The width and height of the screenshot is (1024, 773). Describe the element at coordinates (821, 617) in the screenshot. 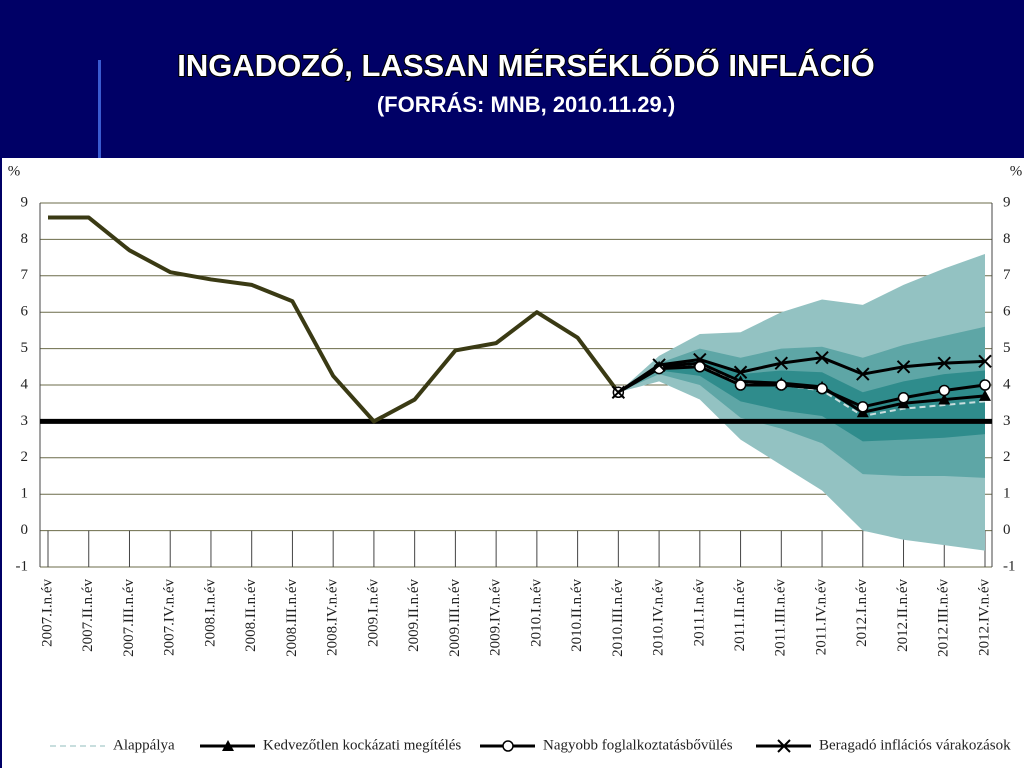

I see `x-tick-label: 2011.IV.n.év` at that location.